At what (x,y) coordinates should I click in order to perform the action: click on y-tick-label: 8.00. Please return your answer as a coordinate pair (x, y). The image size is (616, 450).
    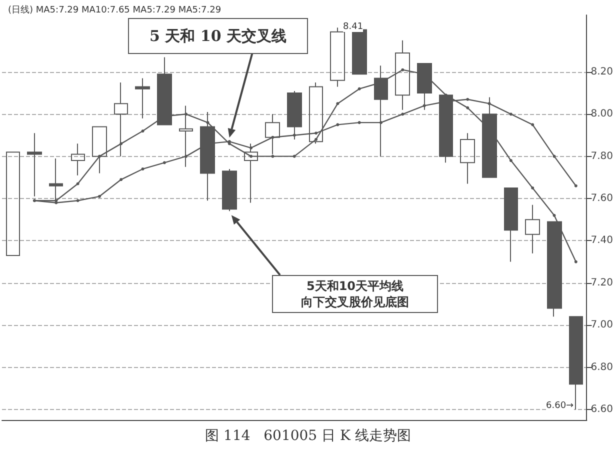
    Looking at the image, I should click on (601, 114).